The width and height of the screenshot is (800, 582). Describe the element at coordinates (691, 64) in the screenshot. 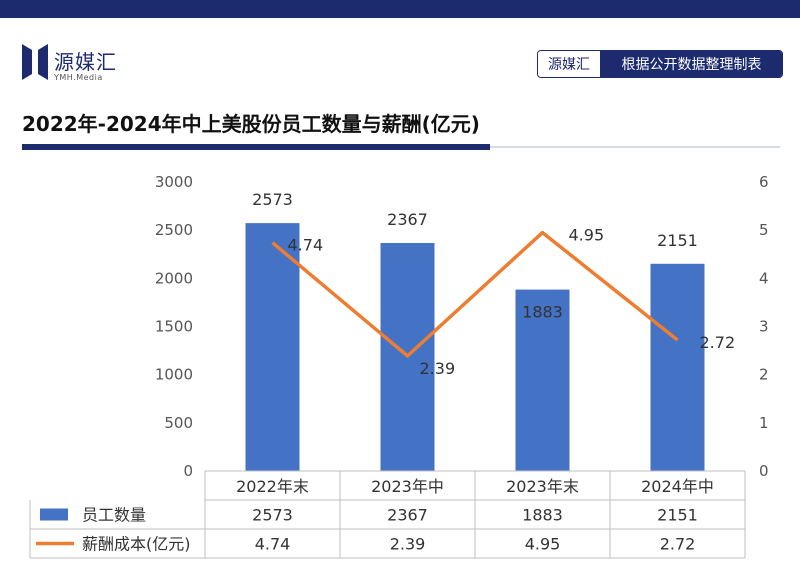

I see `source-note: 根据公开数据整理制表` at that location.